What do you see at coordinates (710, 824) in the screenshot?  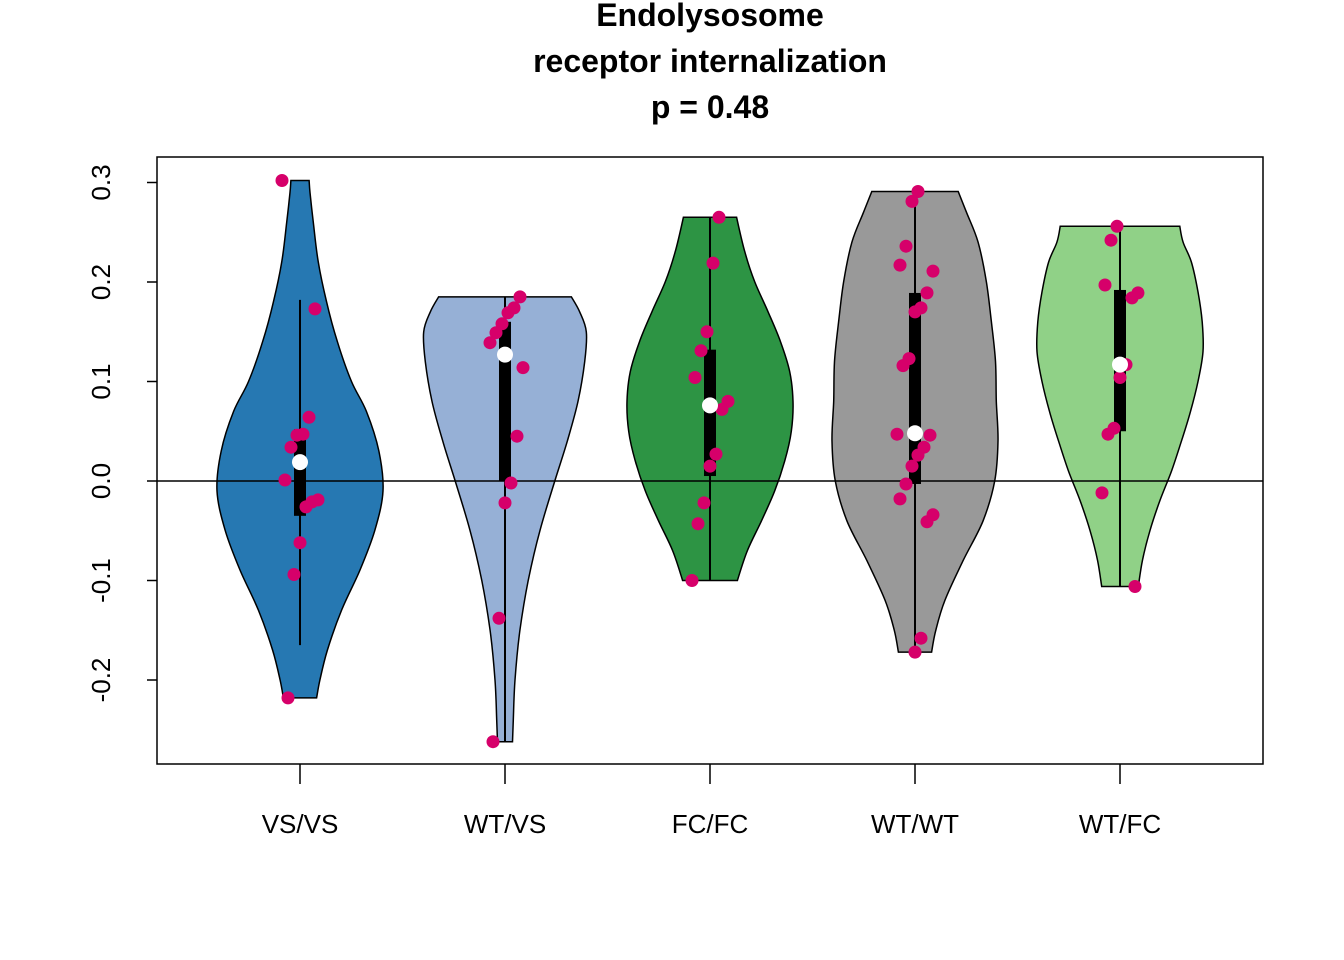 I see `x-tick-label: FC/FC` at bounding box center [710, 824].